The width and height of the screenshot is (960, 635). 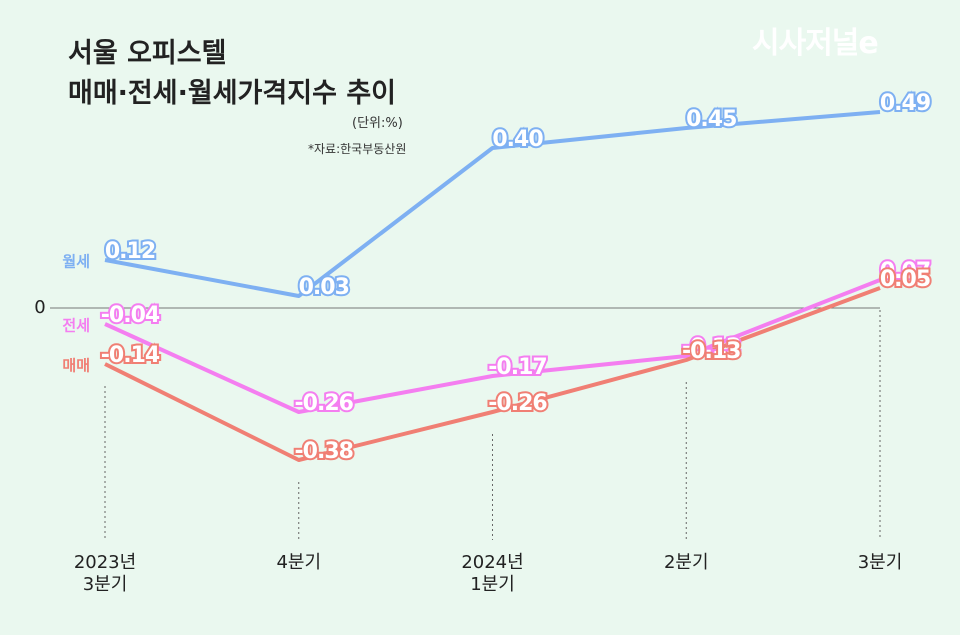 I want to click on chart-title: 서울 오피스텔 매매·전세·월세가격지수 추이, so click(x=232, y=73).